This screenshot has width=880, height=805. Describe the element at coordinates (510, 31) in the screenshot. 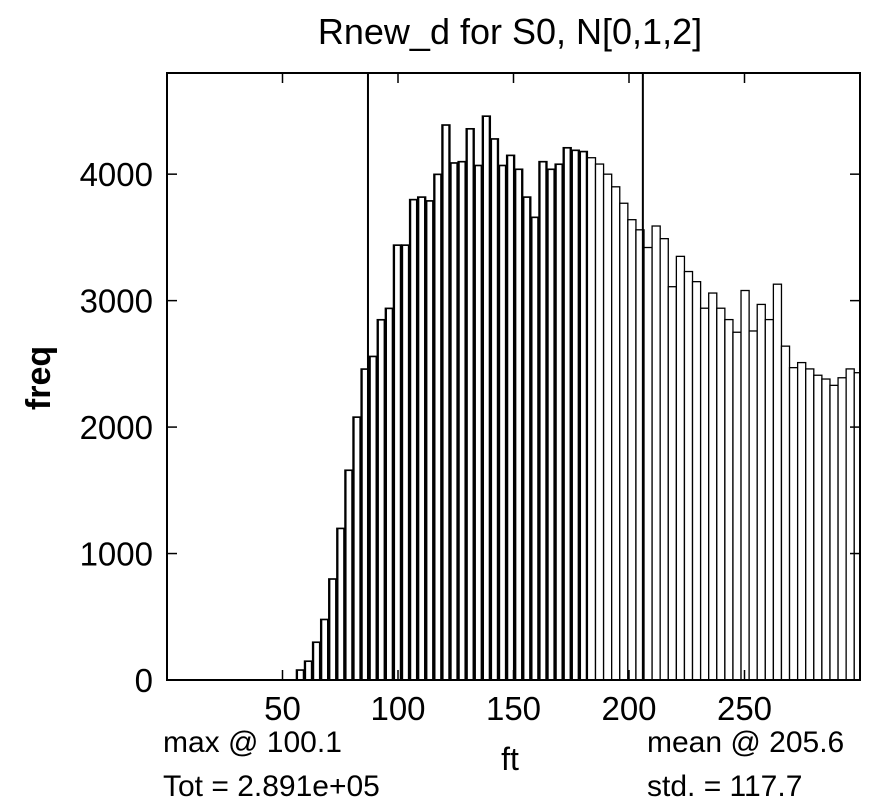

I see `chart-title: Rnew_d for S0, N[0,1,2]` at that location.